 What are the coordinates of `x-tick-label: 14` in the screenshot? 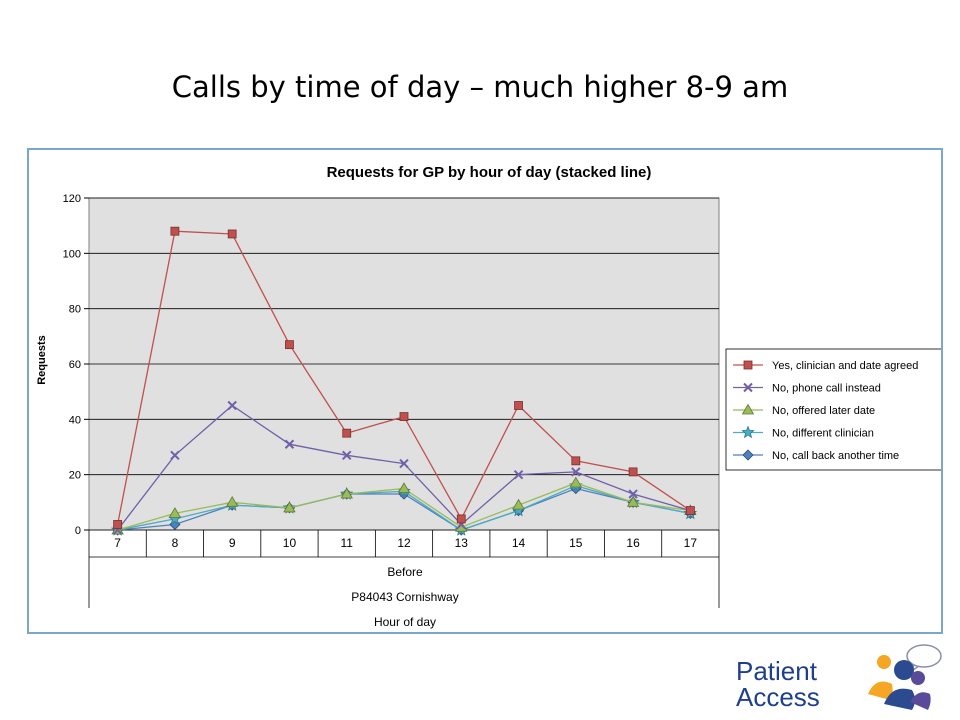 It's located at (519, 543).